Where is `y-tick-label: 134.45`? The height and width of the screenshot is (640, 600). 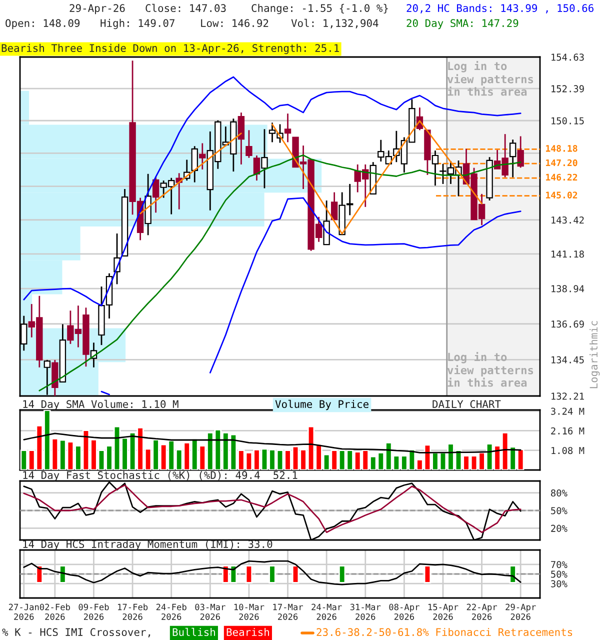 y-tick-label: 134.45 is located at coordinates (568, 360).